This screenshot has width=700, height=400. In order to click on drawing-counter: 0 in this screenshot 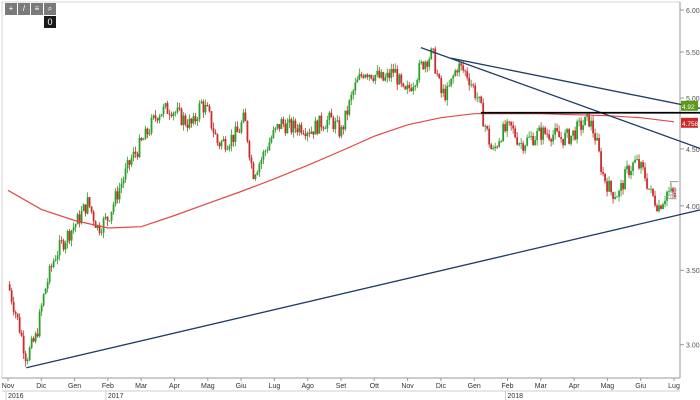, I will do `click(50, 22)`.